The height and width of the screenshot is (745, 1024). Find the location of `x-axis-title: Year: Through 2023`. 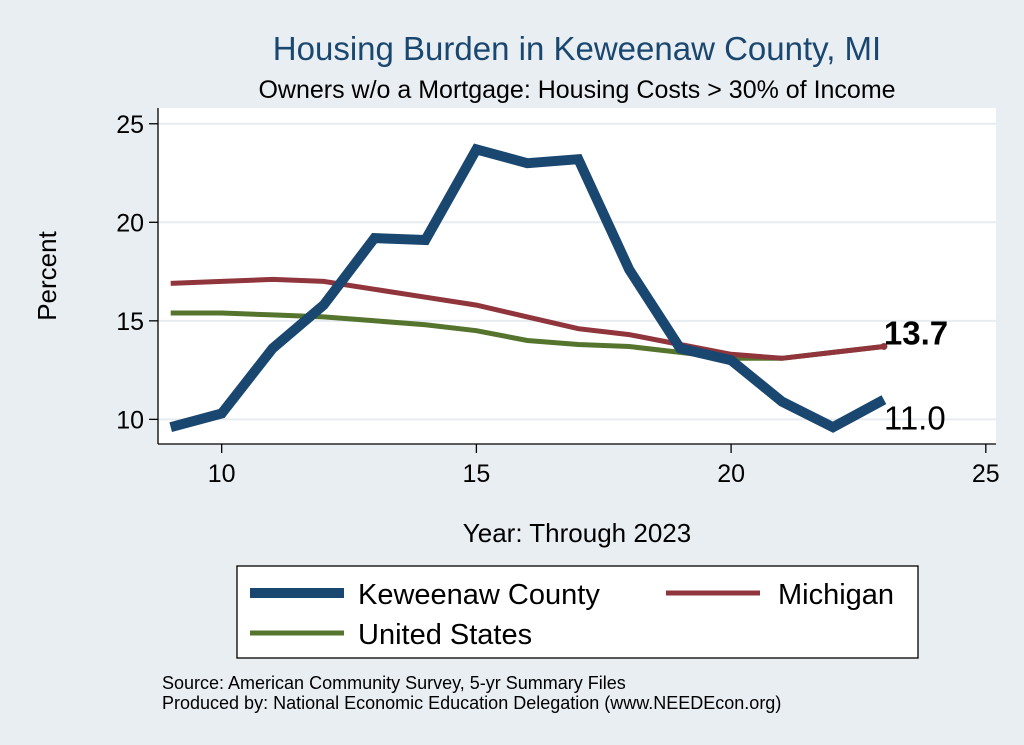

x-axis-title: Year: Through 2023 is located at coordinates (577, 533).